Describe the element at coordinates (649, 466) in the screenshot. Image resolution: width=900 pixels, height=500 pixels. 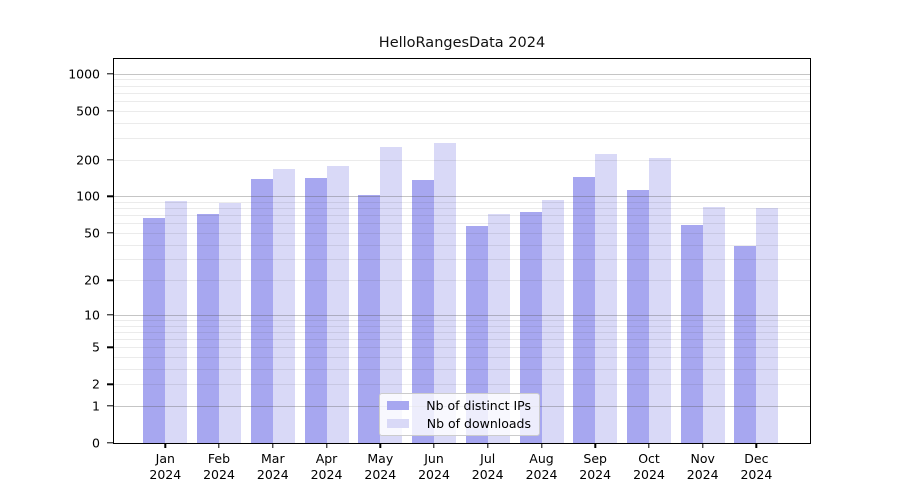
I see `x-tick-label-oct: Oct 2024` at that location.